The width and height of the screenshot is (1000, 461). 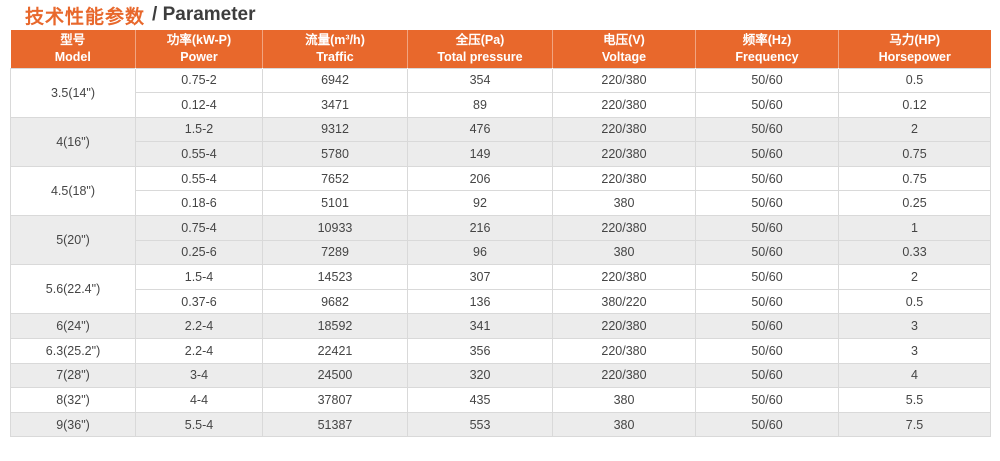 I want to click on table-cell: 354, so click(x=480, y=80).